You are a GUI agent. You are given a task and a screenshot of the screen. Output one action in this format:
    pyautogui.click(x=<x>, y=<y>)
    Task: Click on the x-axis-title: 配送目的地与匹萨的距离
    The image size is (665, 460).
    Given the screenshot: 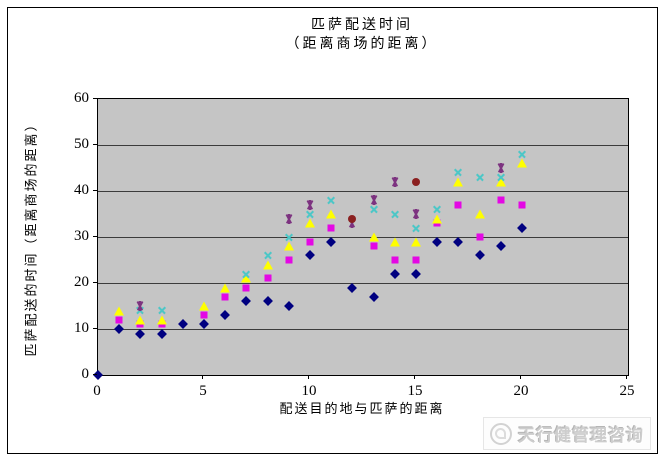 What is the action you would take?
    pyautogui.click(x=362, y=408)
    